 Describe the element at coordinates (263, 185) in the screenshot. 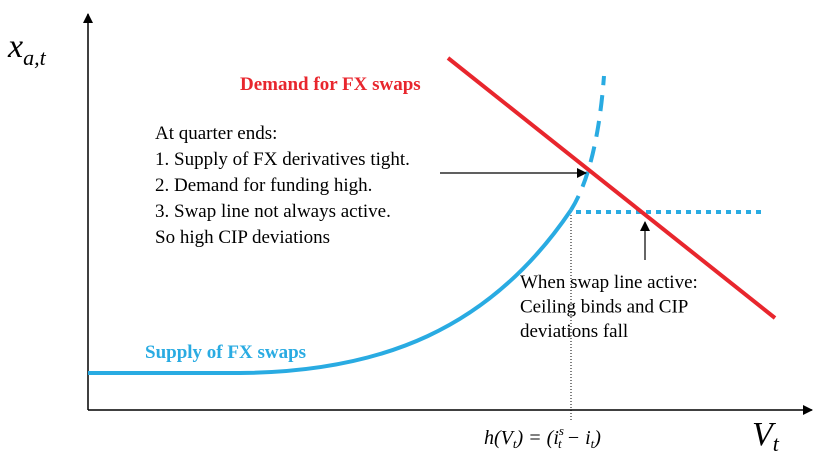

I see `note-line: 2. Demand for funding high.` at that location.